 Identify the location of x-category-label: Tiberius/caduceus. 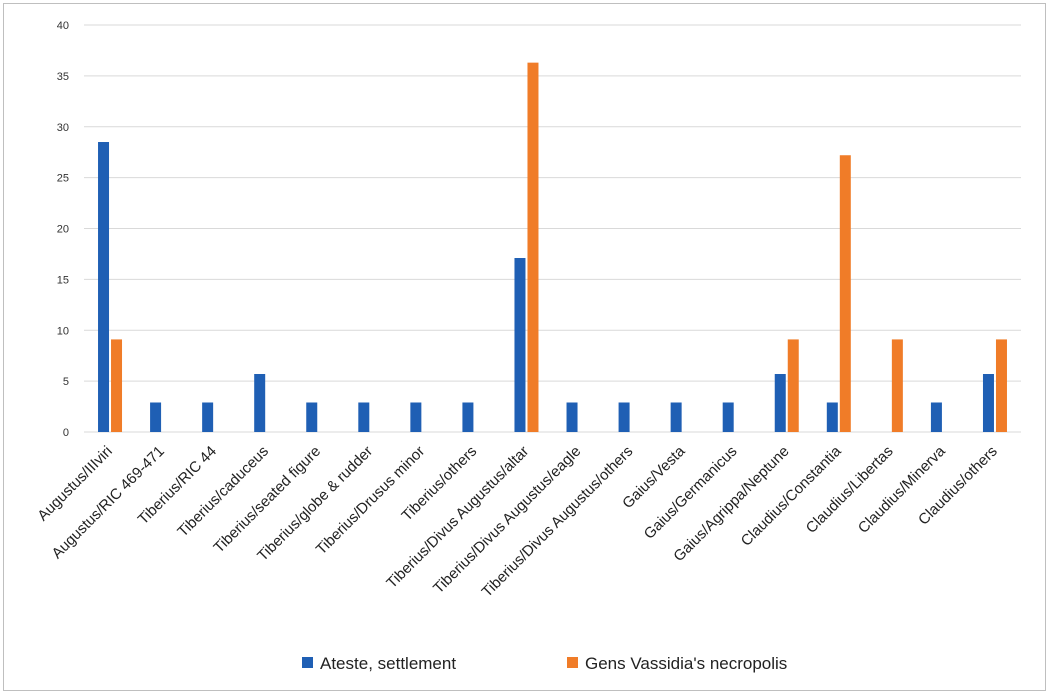
(223, 492).